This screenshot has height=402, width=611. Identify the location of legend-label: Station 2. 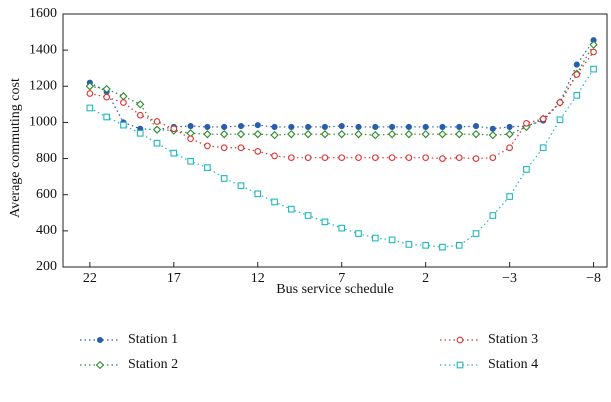
(153, 364).